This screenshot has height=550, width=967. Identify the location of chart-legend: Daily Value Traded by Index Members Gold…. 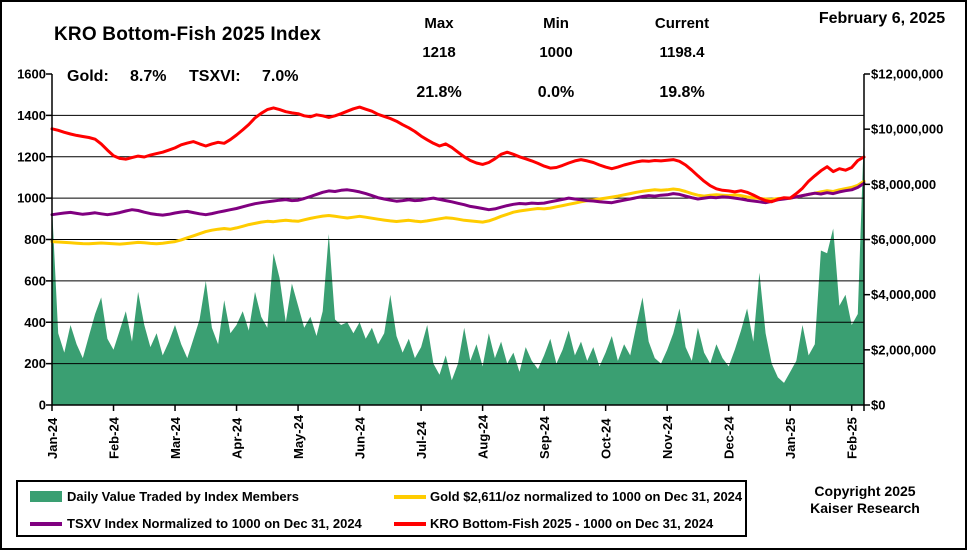
(381, 508).